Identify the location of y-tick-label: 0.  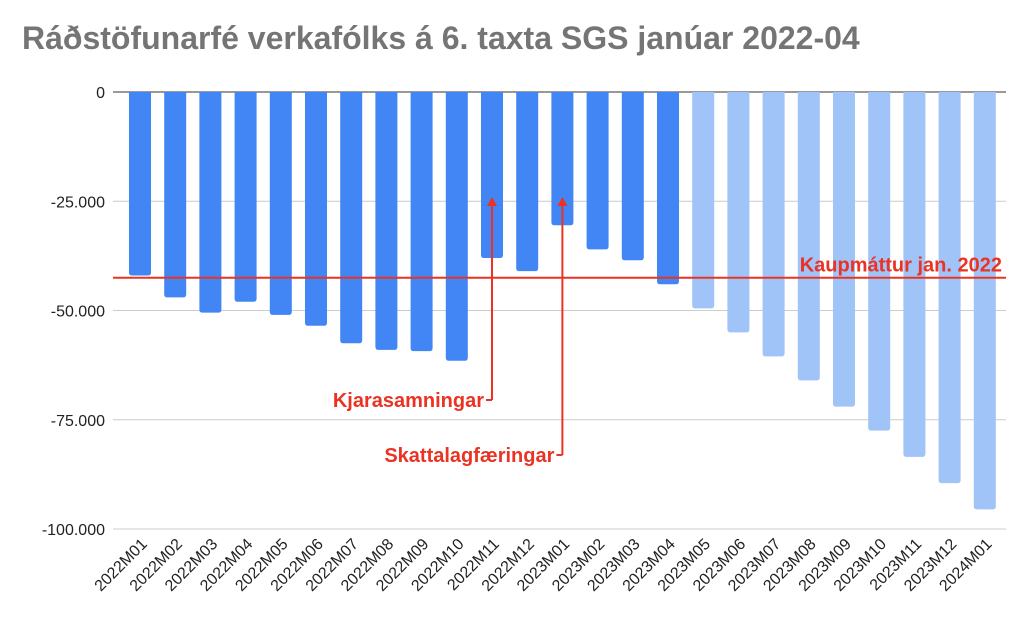
(100, 93).